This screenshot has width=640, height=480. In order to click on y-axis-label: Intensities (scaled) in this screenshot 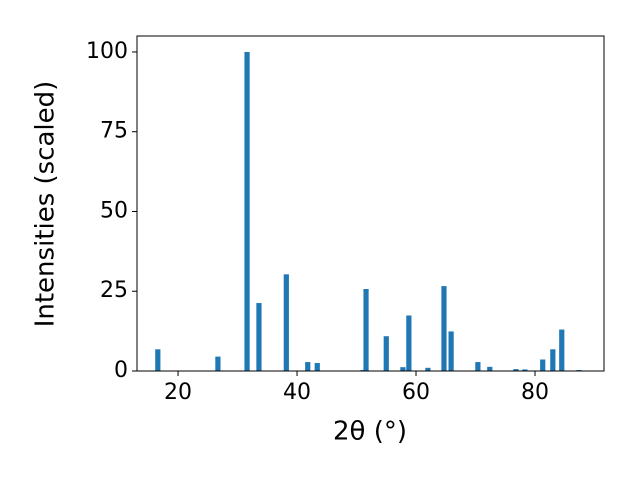, I will do `click(46, 204)`.